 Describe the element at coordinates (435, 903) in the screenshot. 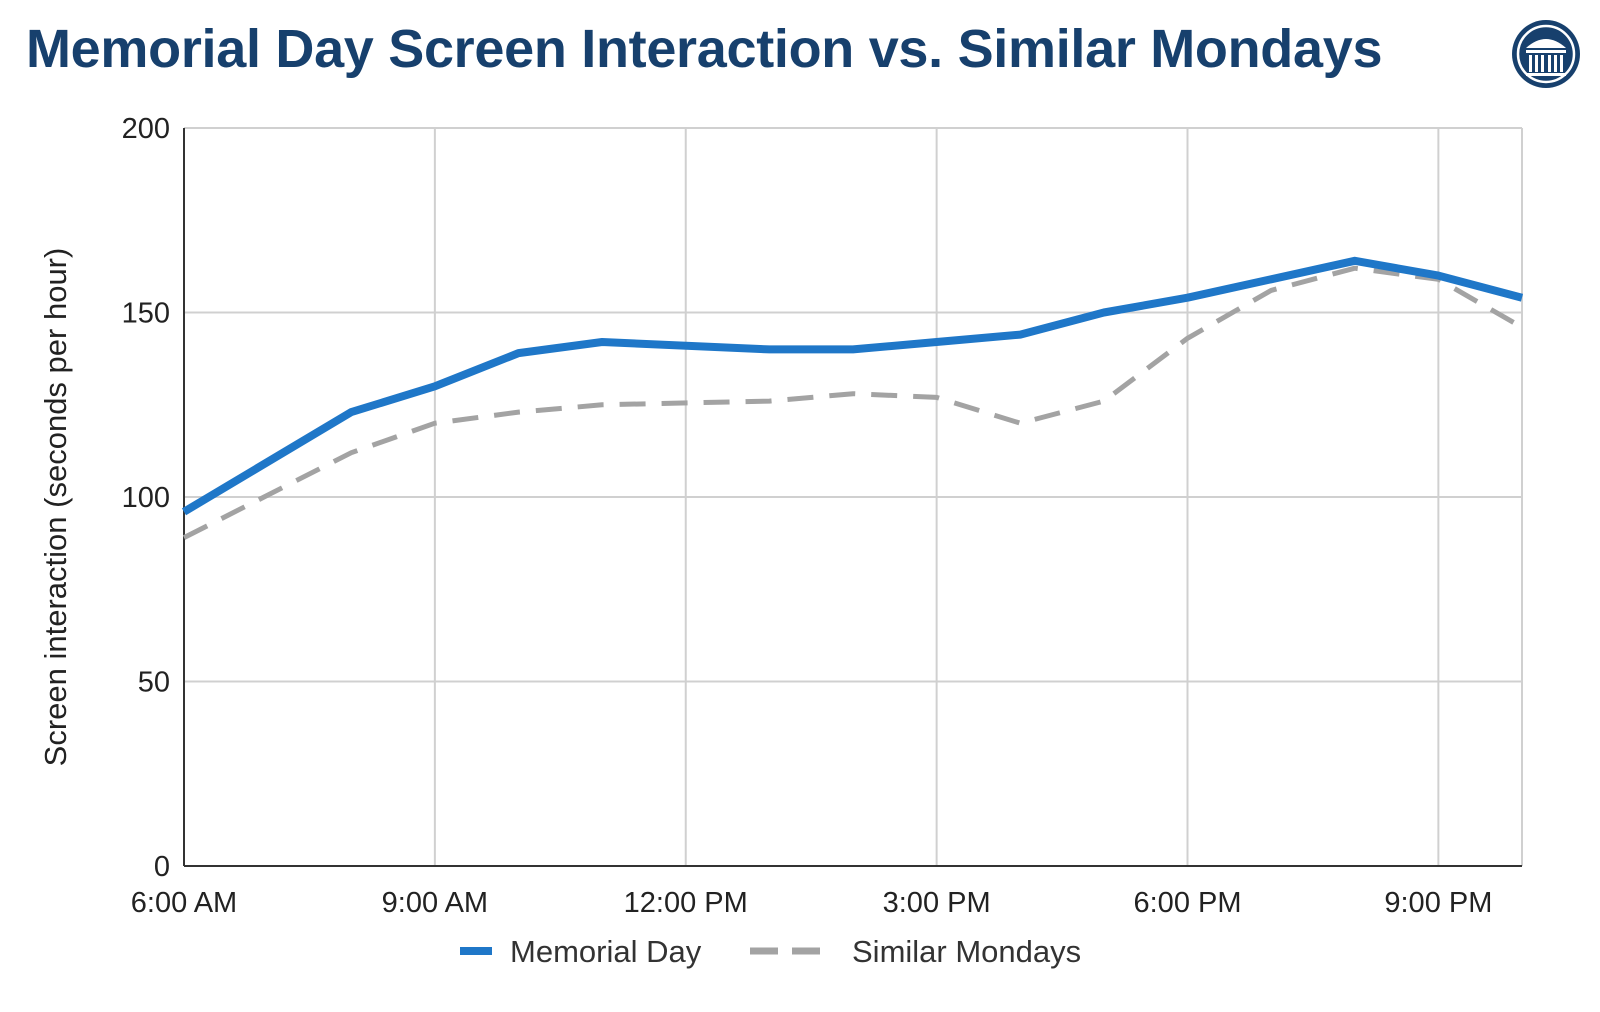

I see `x-tick-label: 9:00 AM` at that location.